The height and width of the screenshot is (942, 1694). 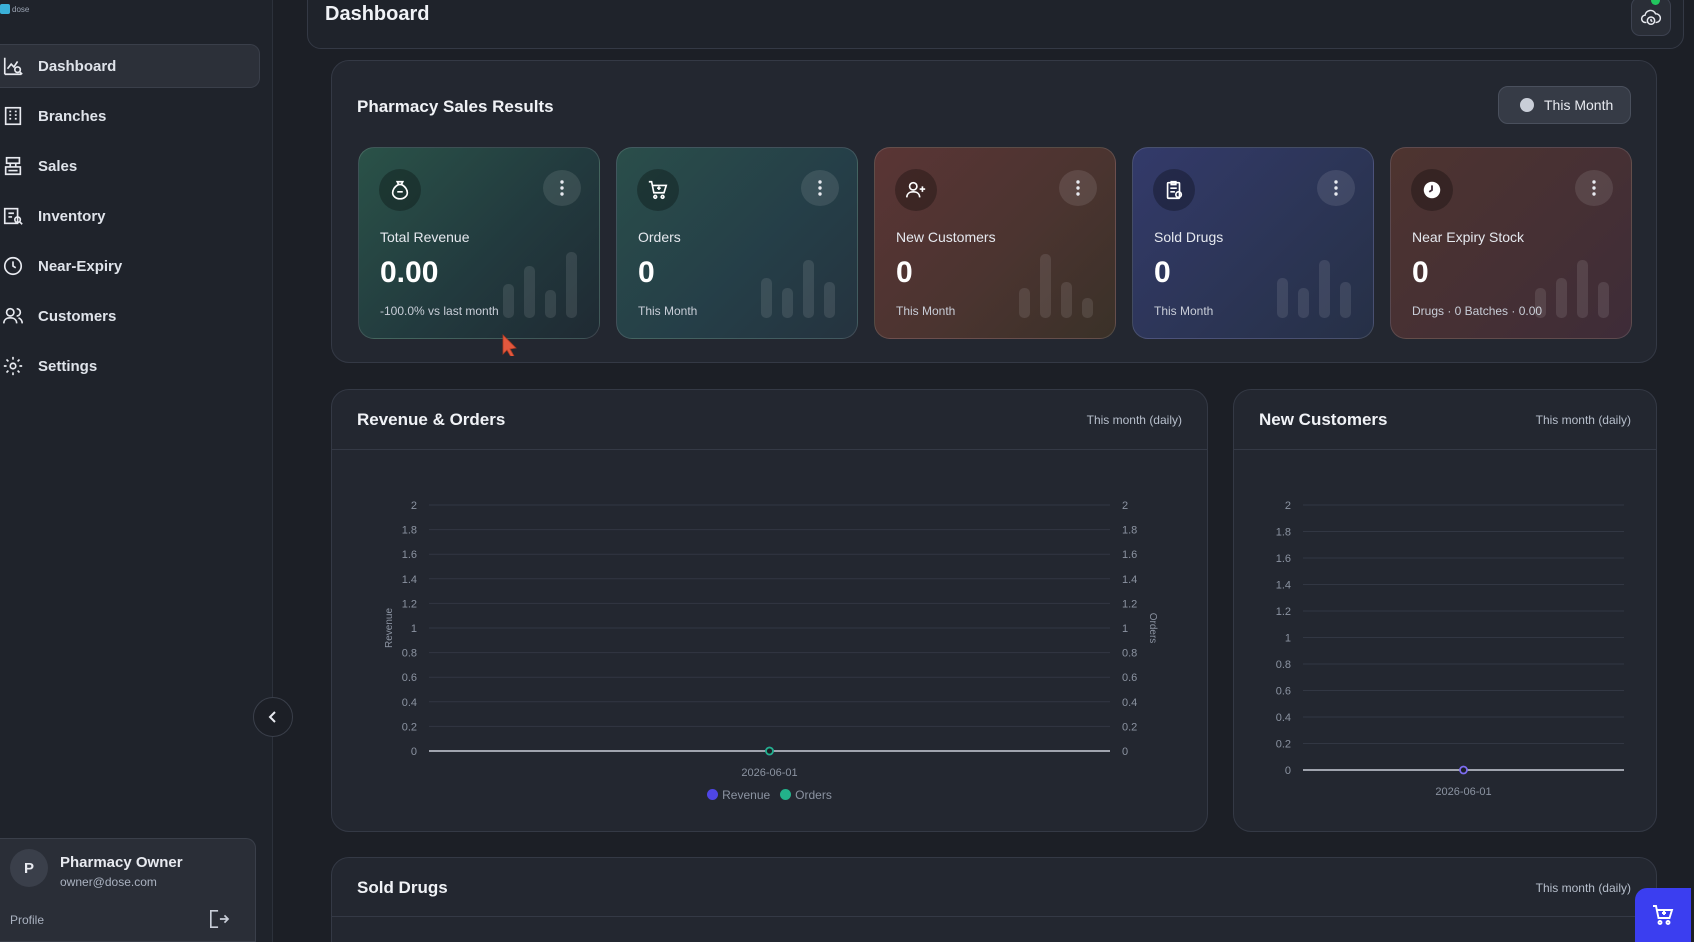 What do you see at coordinates (769, 449) in the screenshot?
I see `divider` at bounding box center [769, 449].